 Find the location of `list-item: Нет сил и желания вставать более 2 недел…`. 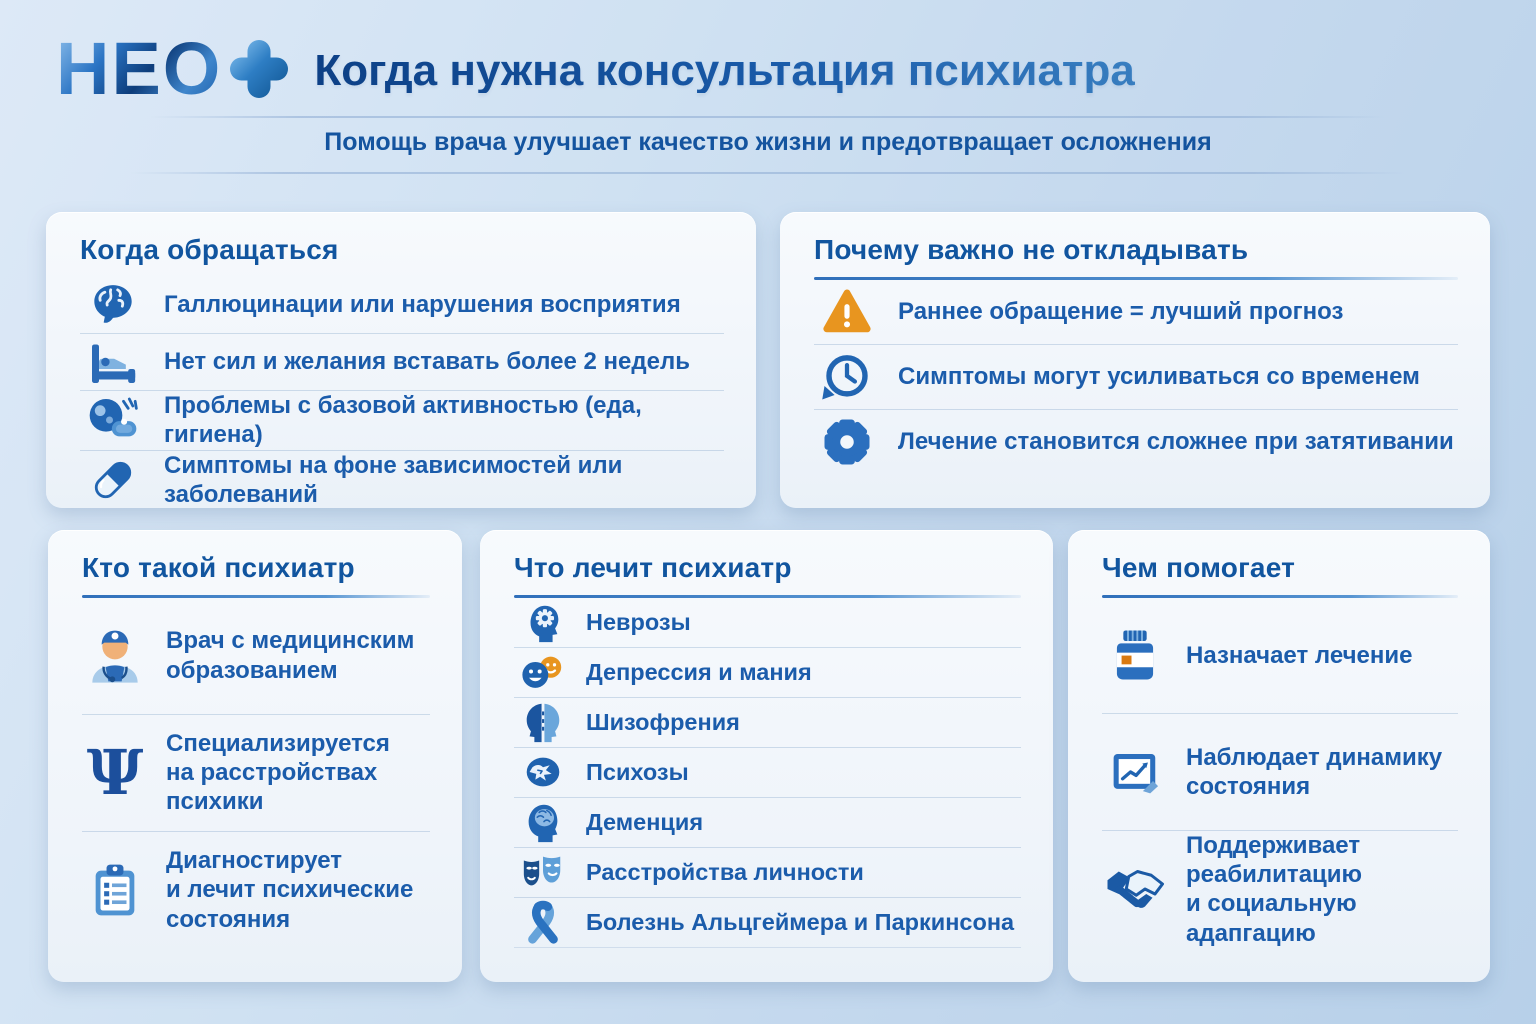

list-item: Нет сил и желания вставать более 2 недел… is located at coordinates (402, 362).